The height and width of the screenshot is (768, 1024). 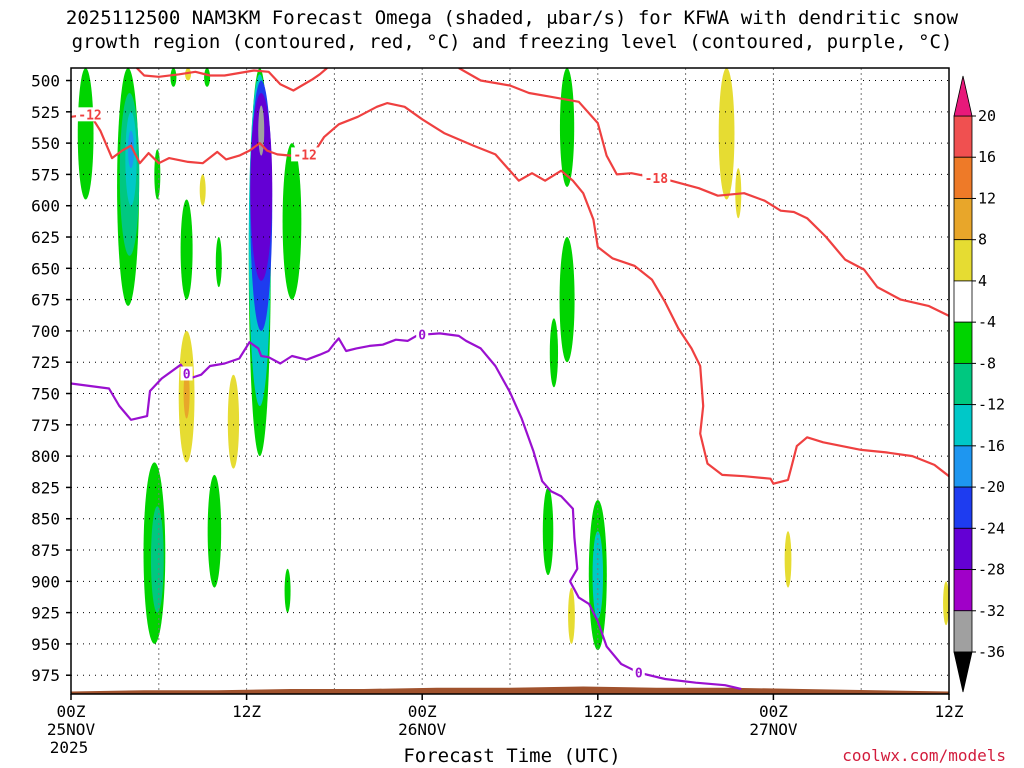 I want to click on y-tick-label-925: 925, so click(x=45, y=613).